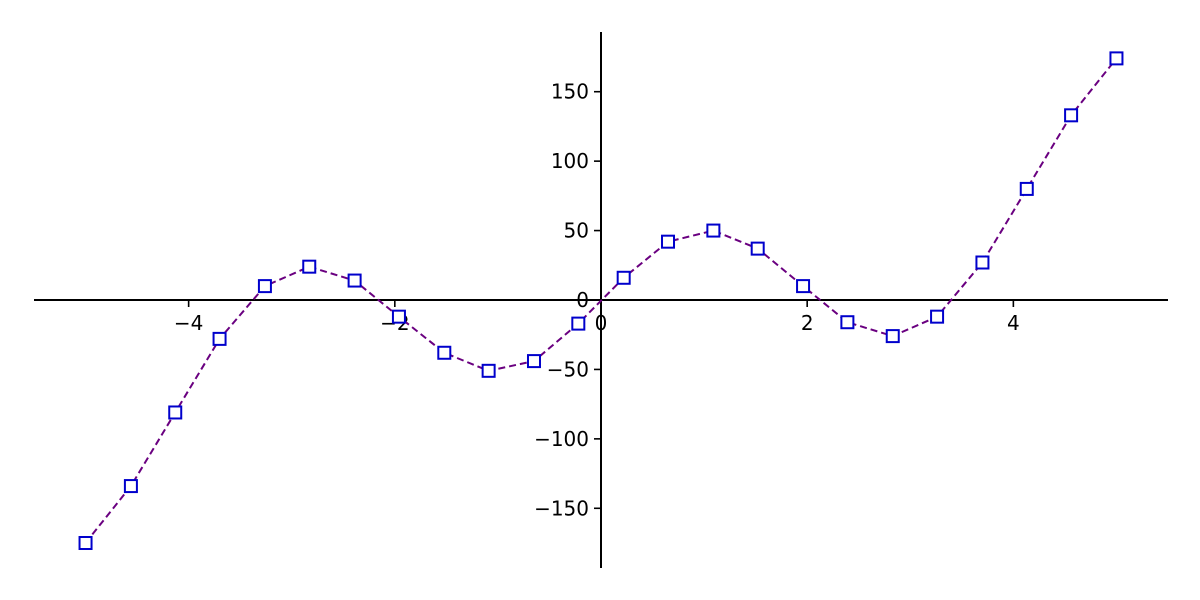 The width and height of the screenshot is (1200, 600). I want to click on y-tick-label: −100, so click(561, 439).